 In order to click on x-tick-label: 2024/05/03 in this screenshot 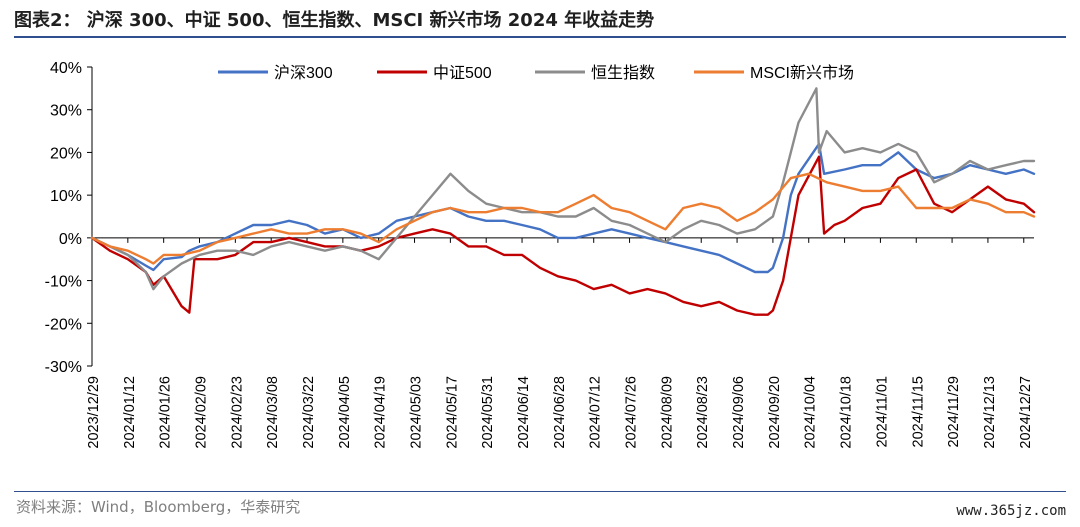, I will do `click(417, 412)`.